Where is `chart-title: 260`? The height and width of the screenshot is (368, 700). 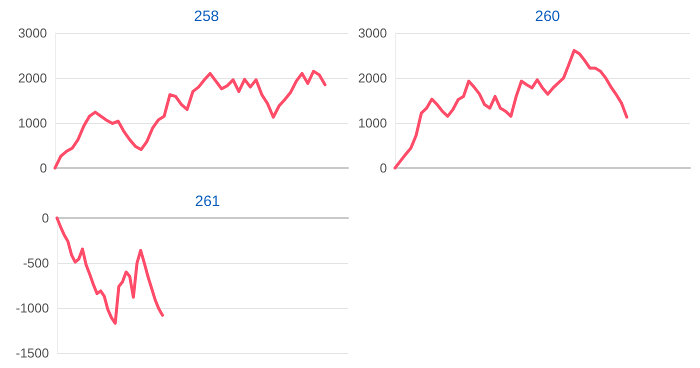
chart-title: 260 is located at coordinates (547, 16).